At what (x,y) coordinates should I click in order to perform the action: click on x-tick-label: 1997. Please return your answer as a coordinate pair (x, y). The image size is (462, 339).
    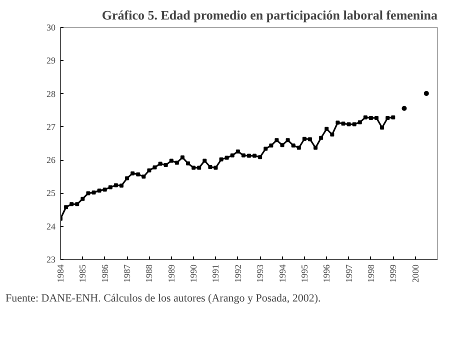
    Looking at the image, I should click on (349, 273).